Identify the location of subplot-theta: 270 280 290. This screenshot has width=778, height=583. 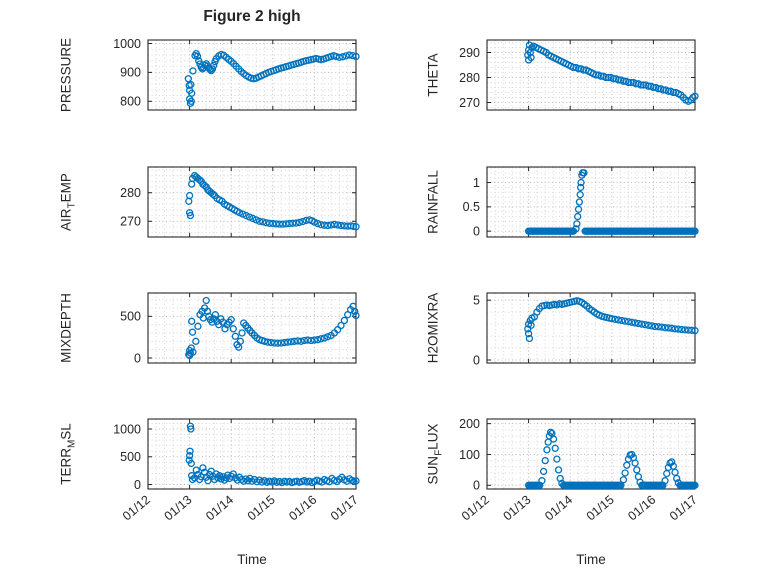
(579, 75).